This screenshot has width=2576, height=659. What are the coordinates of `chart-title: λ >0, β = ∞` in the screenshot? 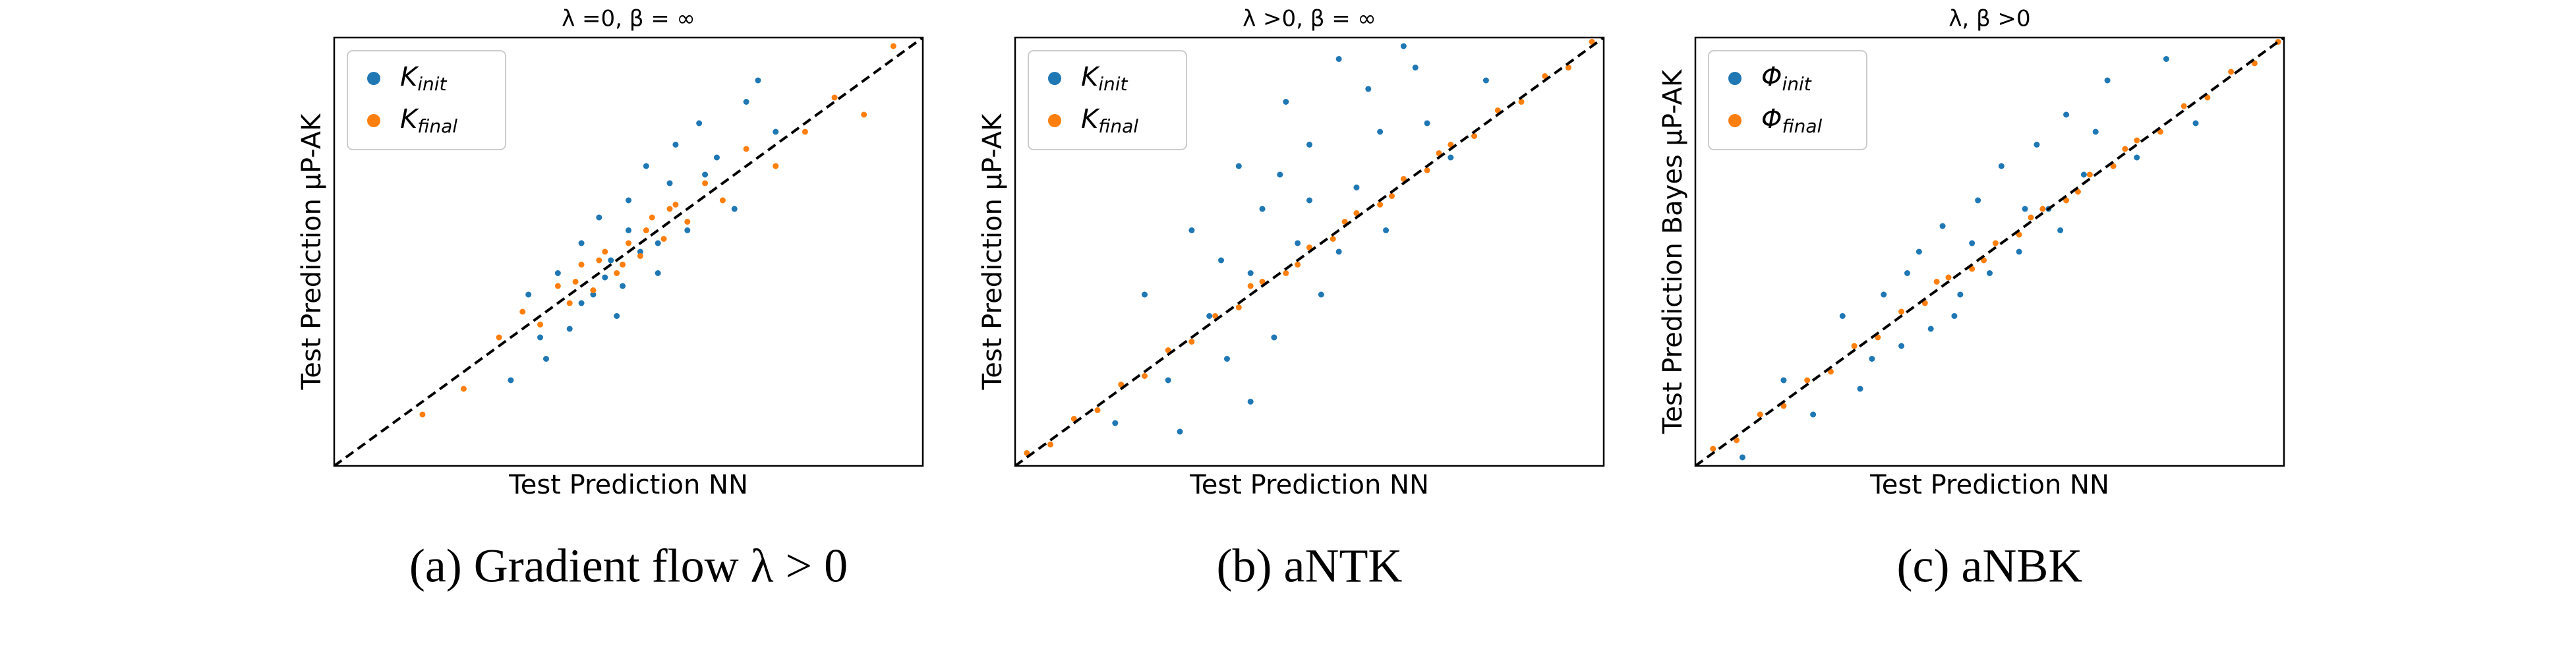 It's located at (1309, 19).